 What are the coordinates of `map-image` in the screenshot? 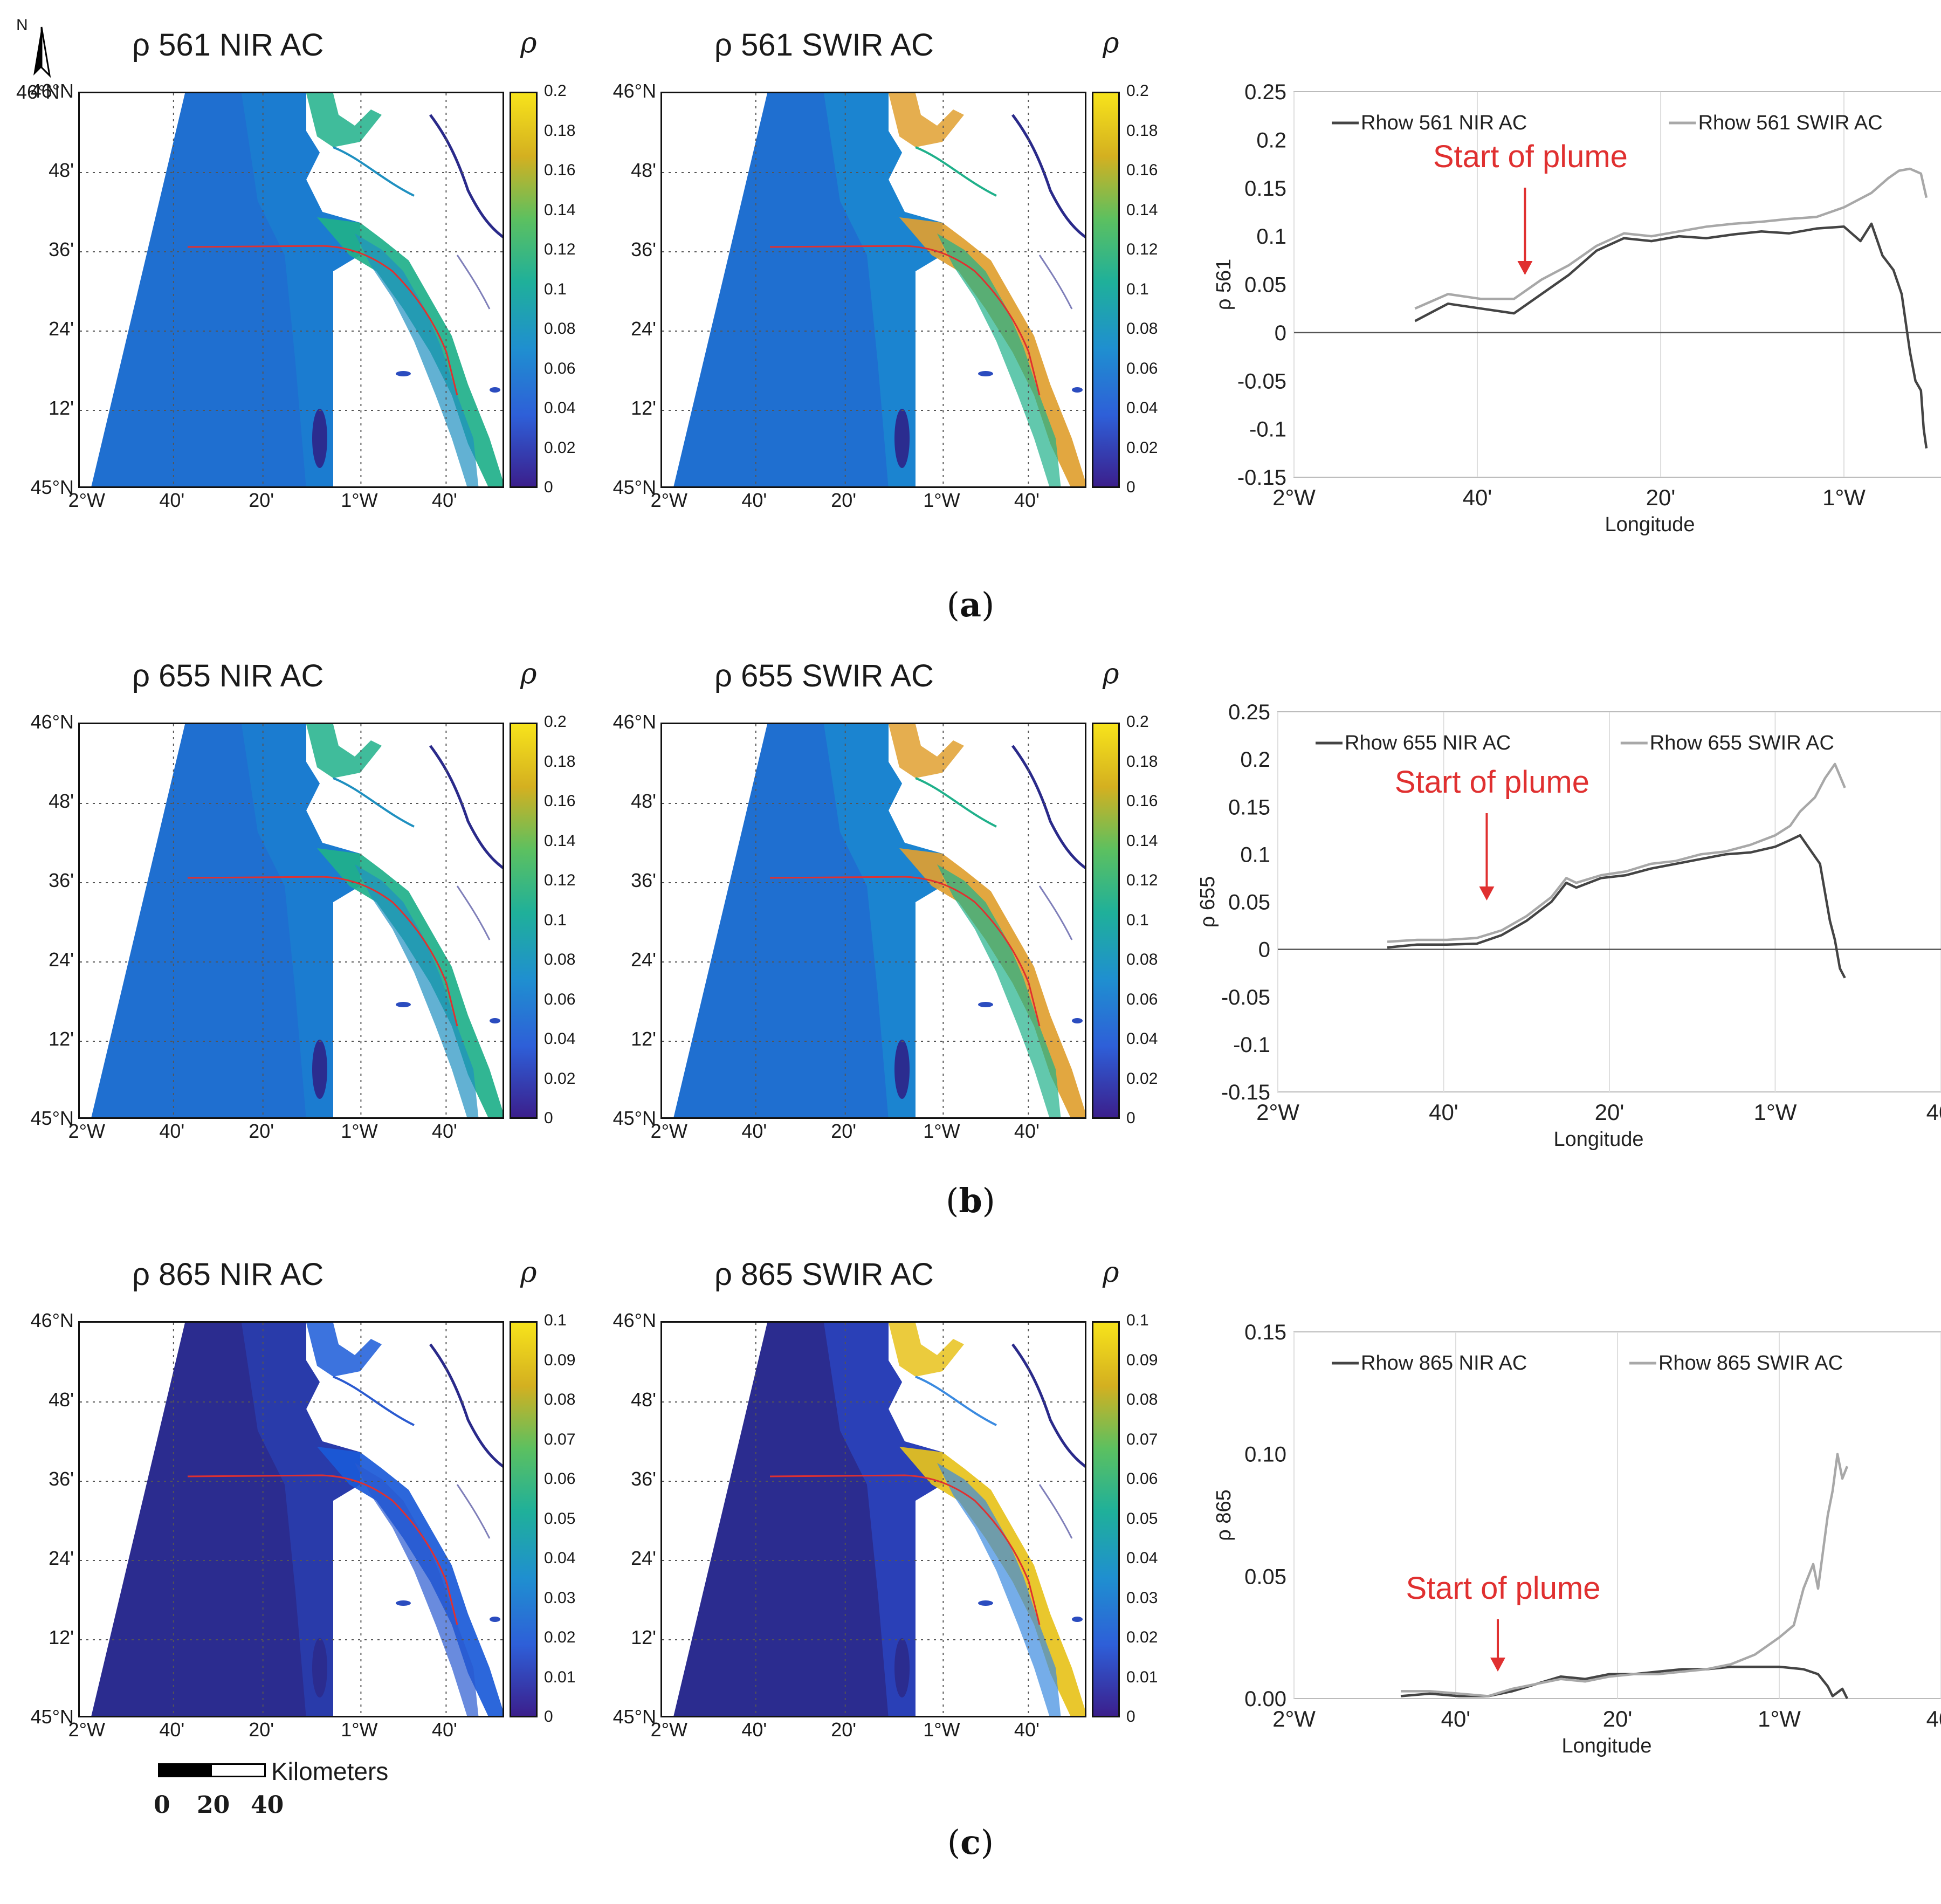 It's located at (874, 289).